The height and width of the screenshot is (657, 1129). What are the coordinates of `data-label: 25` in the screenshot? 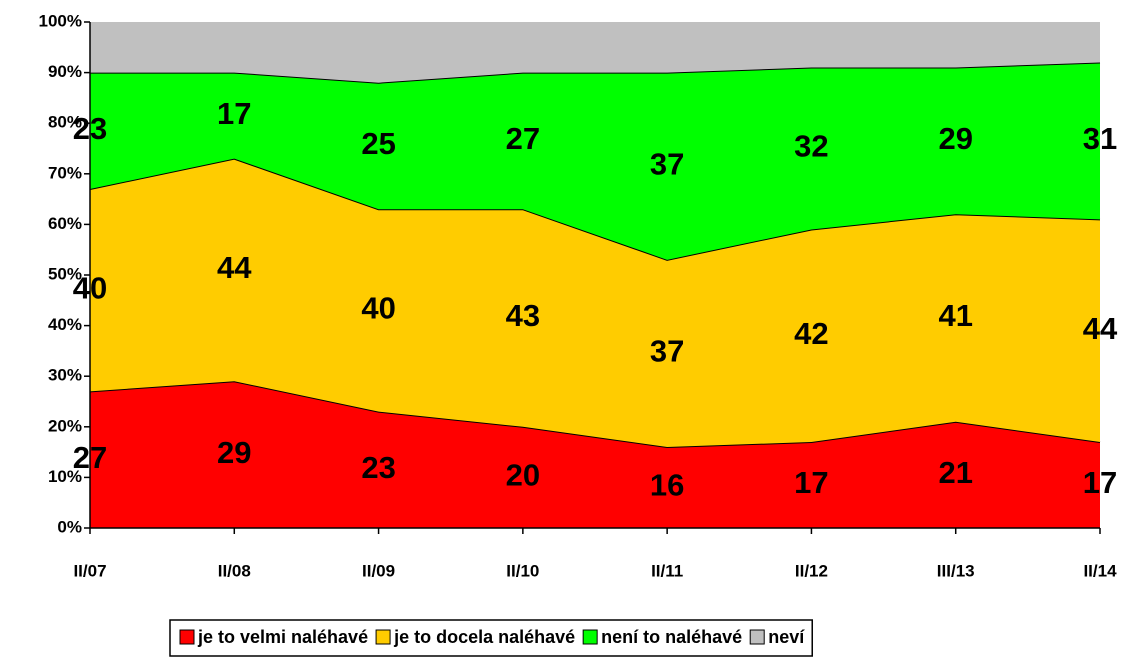 It's located at (378, 143).